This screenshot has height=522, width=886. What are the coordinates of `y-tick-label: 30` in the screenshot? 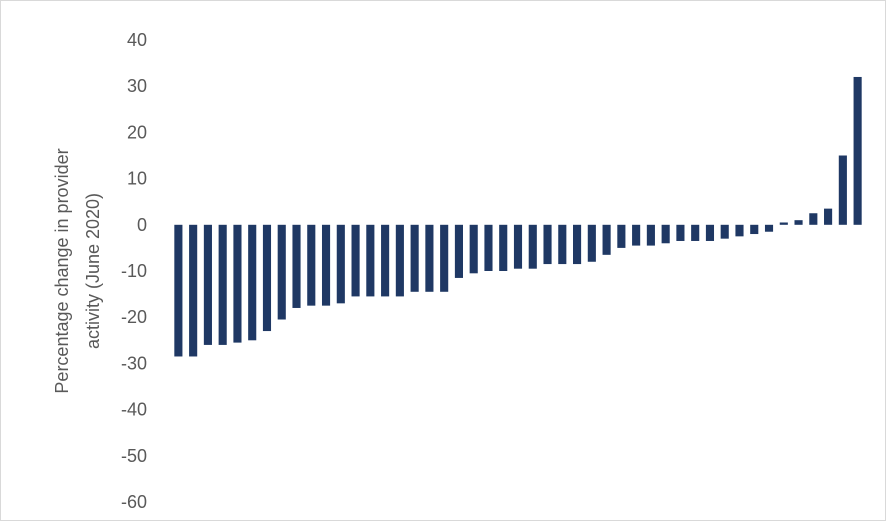 It's located at (137, 86).